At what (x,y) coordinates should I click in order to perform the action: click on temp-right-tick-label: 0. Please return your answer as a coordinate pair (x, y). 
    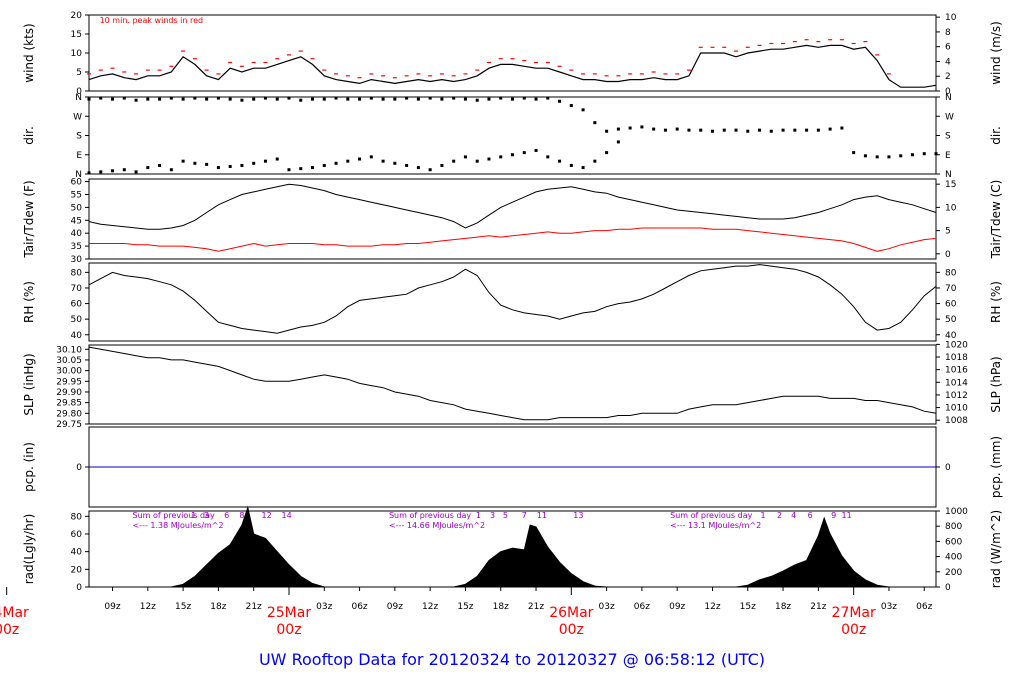
    Looking at the image, I should click on (948, 255).